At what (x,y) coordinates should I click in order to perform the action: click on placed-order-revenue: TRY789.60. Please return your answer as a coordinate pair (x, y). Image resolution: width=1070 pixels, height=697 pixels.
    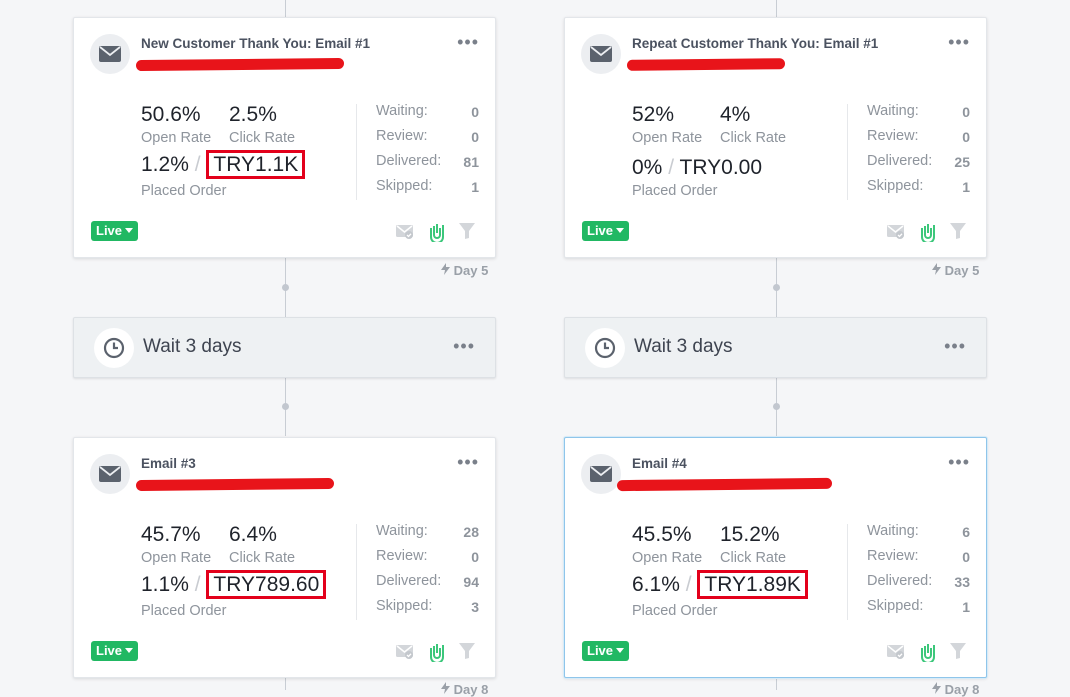
    Looking at the image, I should click on (266, 584).